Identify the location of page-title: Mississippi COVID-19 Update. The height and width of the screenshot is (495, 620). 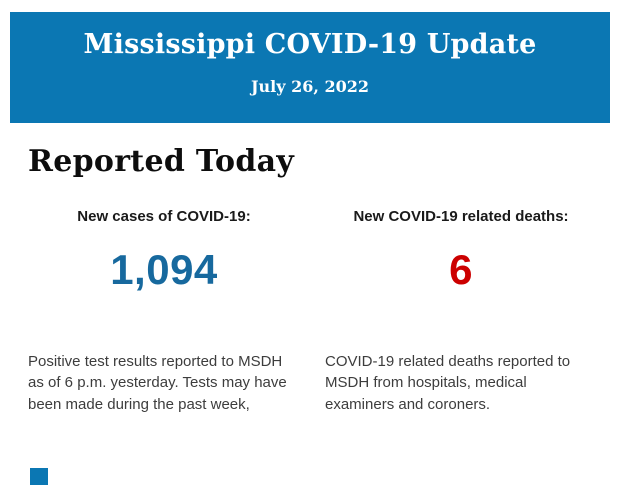
(310, 44).